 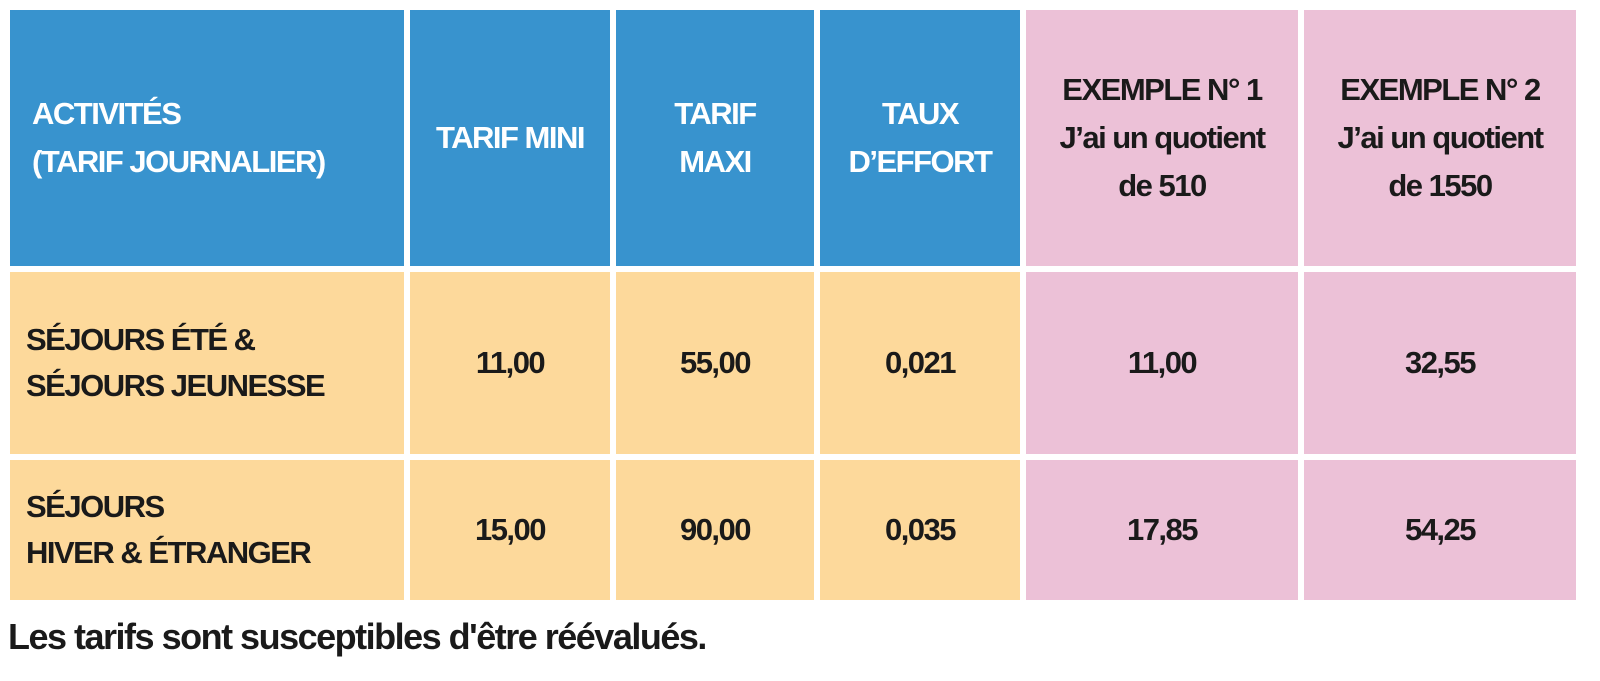 What do you see at coordinates (510, 530) in the screenshot?
I see `cell-tarif-mini: 15,00` at bounding box center [510, 530].